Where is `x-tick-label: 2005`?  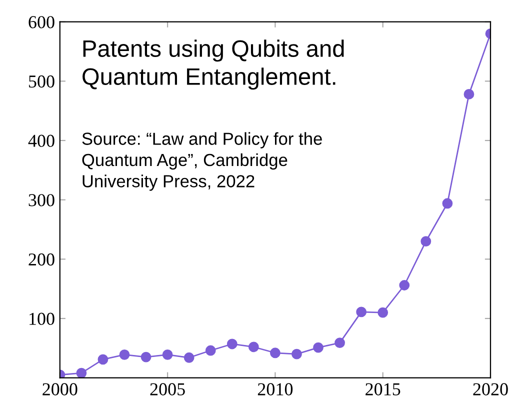 x-tick-label: 2005 is located at coordinates (167, 389).